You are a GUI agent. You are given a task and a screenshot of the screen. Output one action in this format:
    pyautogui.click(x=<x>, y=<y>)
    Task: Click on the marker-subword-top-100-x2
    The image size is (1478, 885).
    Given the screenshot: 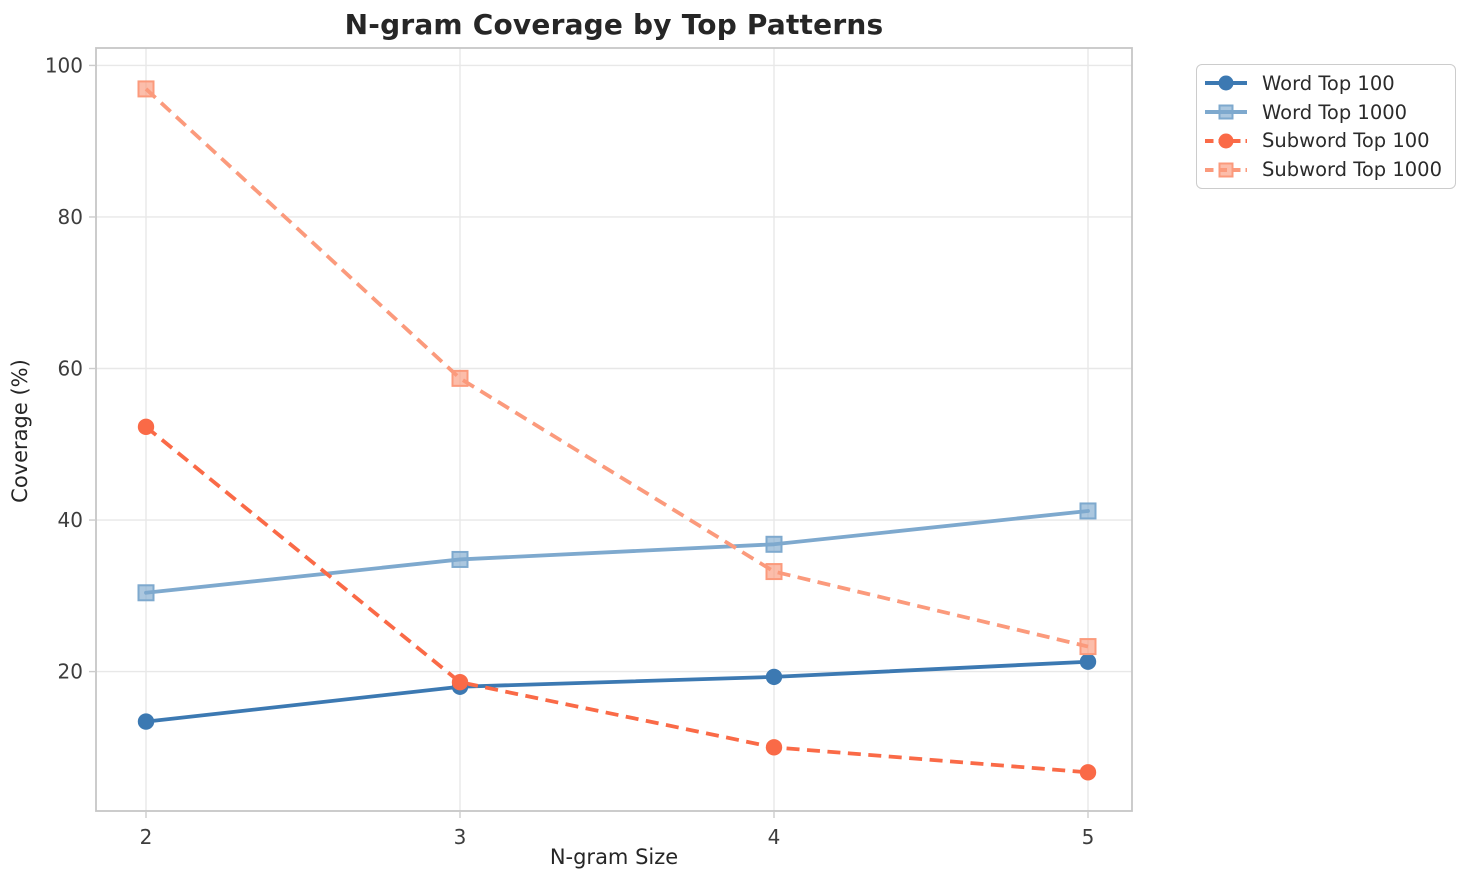 What is the action you would take?
    pyautogui.click(x=146, y=427)
    